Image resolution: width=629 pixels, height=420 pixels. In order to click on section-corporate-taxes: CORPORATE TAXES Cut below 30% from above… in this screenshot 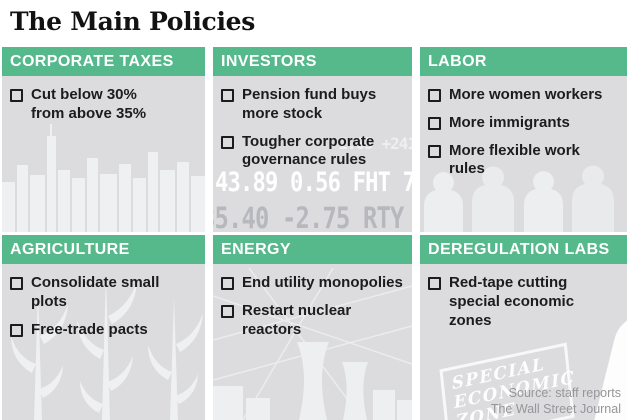, I will do `click(103, 139)`.